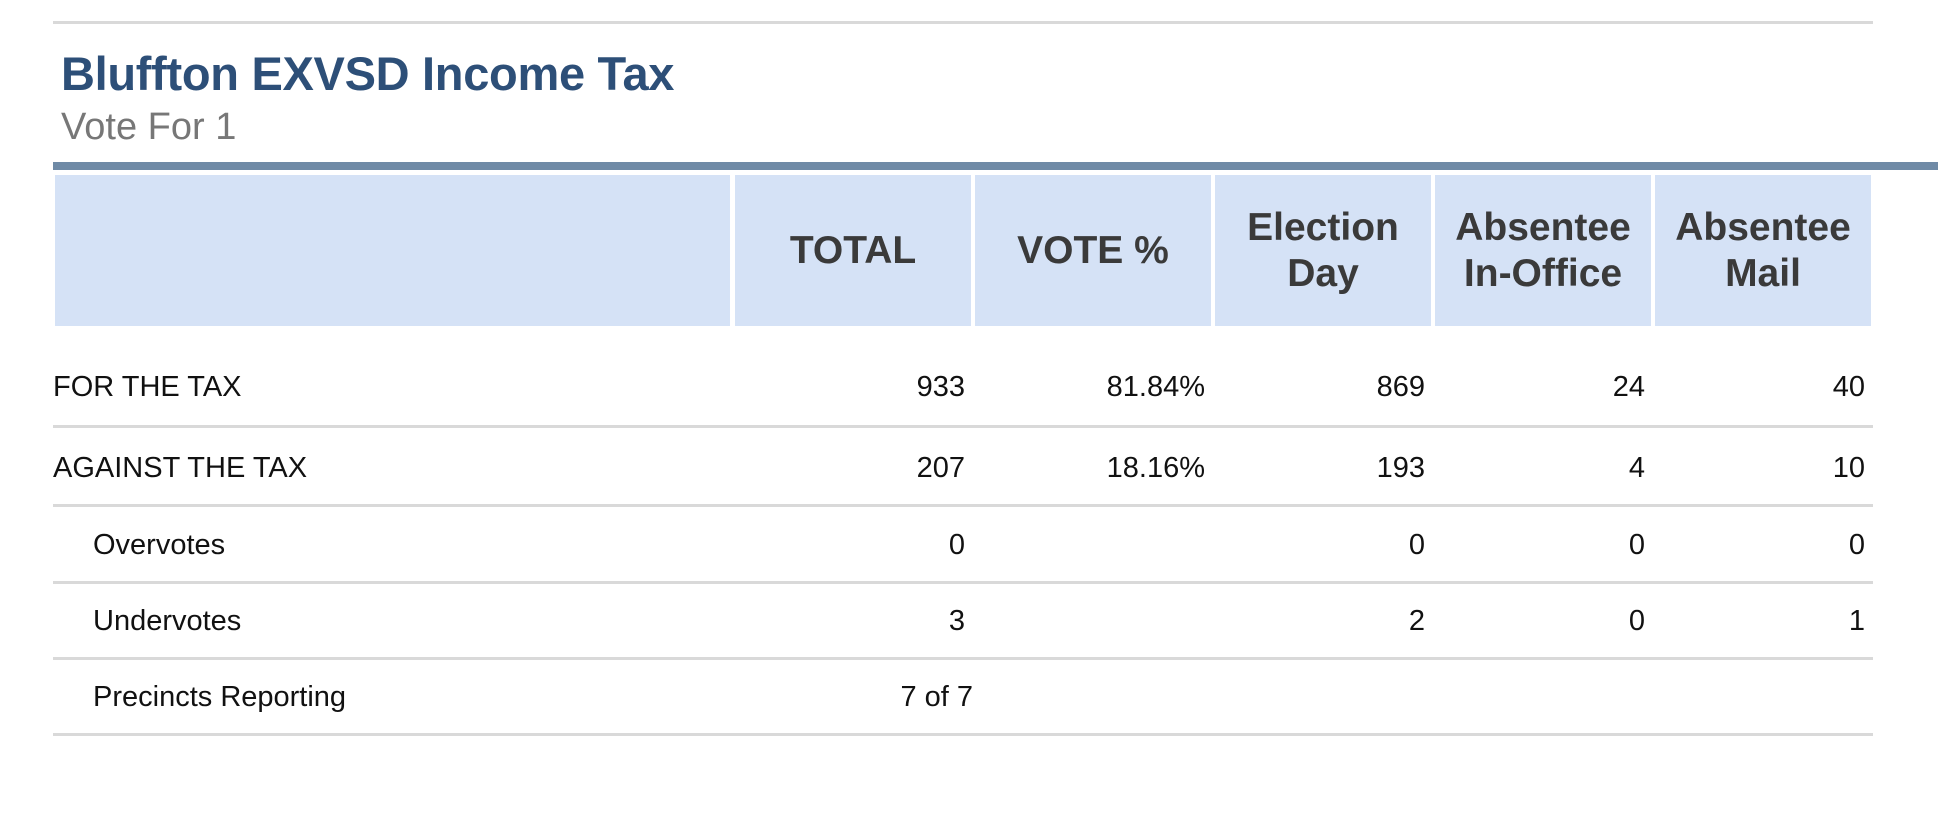  What do you see at coordinates (167, 620) in the screenshot?
I see `choice-name: Undervotes` at bounding box center [167, 620].